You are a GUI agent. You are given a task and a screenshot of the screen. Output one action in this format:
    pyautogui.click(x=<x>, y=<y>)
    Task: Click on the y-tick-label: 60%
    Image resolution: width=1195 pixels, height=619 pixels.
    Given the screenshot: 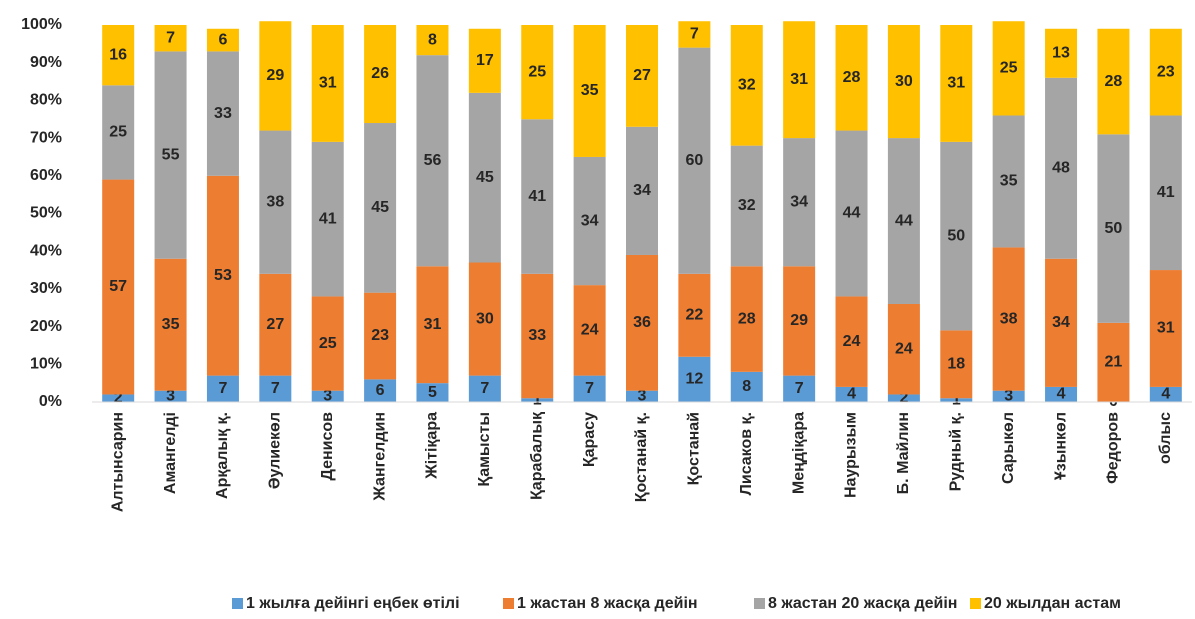 What is the action you would take?
    pyautogui.click(x=46, y=175)
    